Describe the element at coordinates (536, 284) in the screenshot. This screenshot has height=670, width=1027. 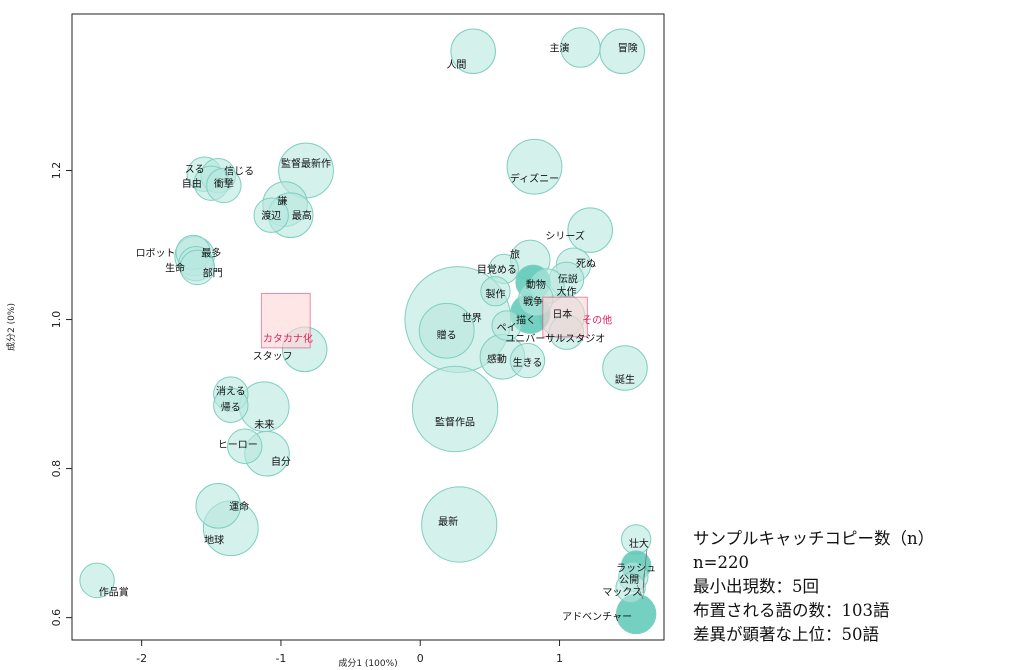
I see `point-label: 動物` at that location.